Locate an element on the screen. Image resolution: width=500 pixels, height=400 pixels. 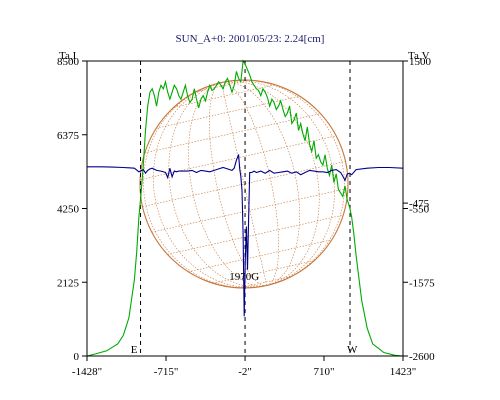
left-tick-label: 8500 is located at coordinates (68, 62).